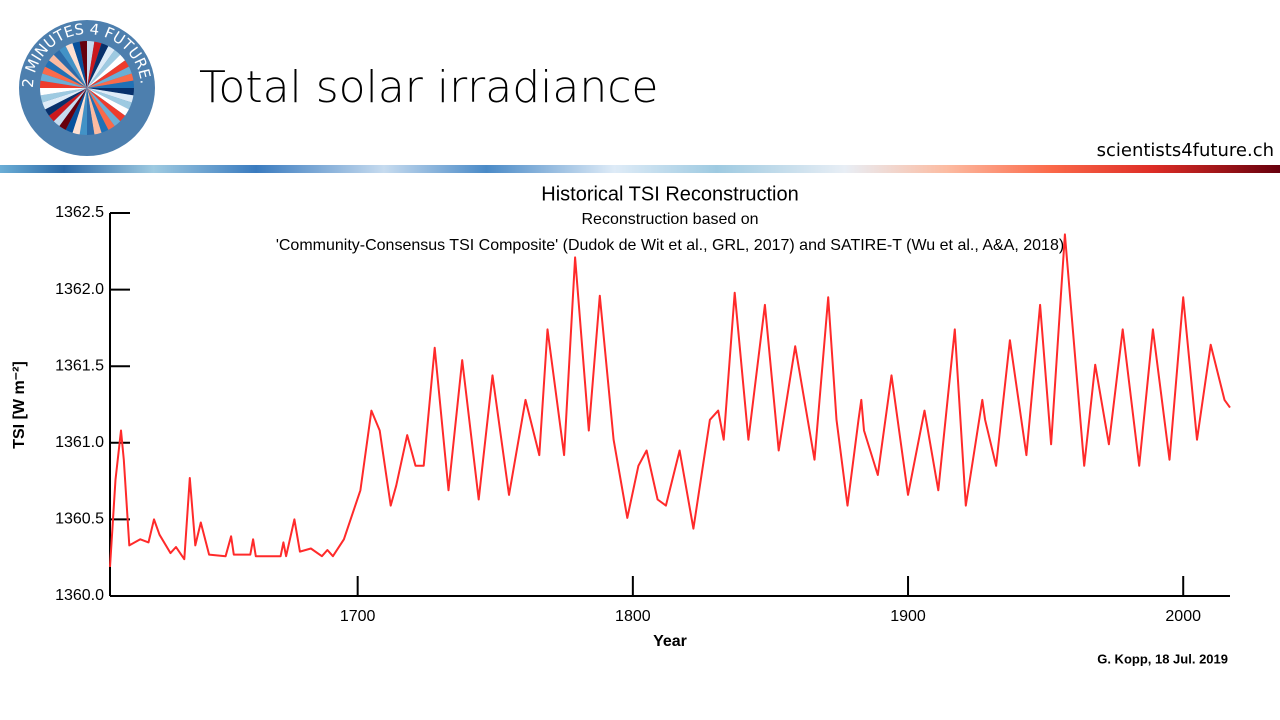 Image resolution: width=1280 pixels, height=720 pixels. What do you see at coordinates (670, 194) in the screenshot?
I see `chart-title: Historical TSI Reconstruction` at bounding box center [670, 194].